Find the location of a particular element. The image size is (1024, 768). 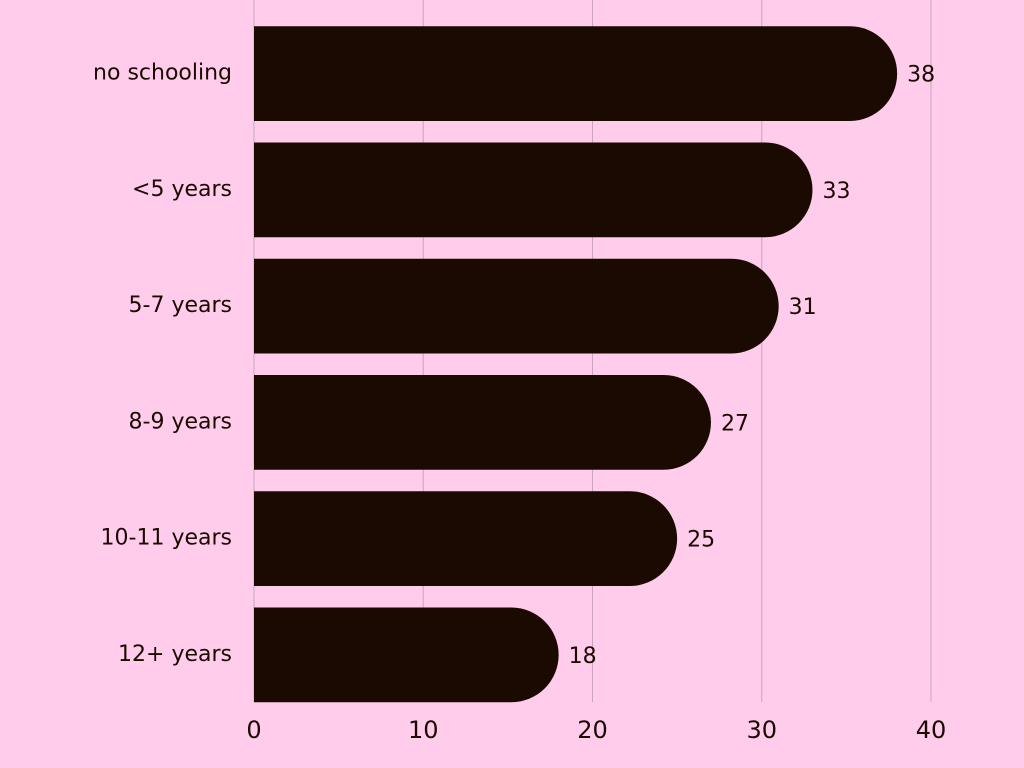

x-tick-label: 30 is located at coordinates (761, 730).